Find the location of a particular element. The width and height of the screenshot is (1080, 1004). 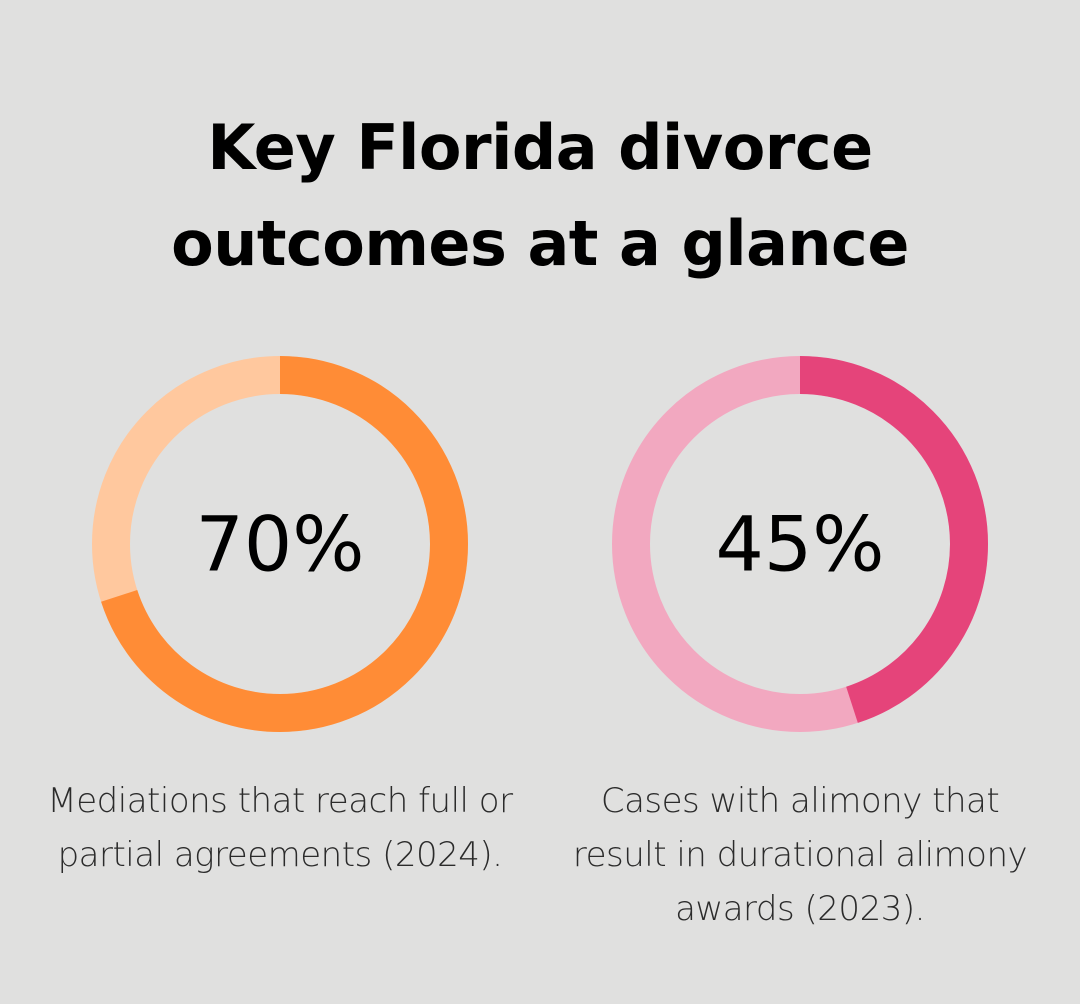

donut-chart-mediation: 70% is located at coordinates (280, 544).